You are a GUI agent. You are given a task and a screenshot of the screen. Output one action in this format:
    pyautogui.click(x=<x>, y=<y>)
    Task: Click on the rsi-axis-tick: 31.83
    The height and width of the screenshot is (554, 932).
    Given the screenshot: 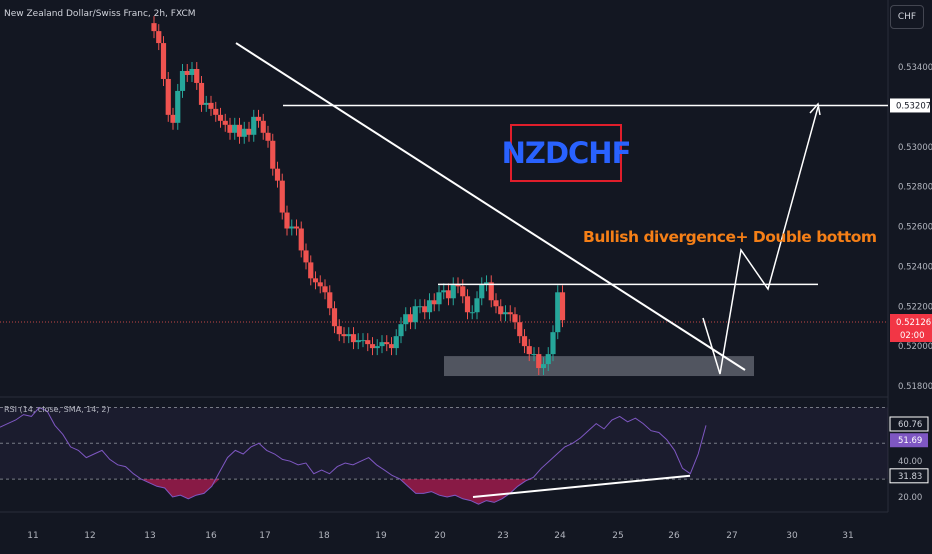 What is the action you would take?
    pyautogui.click(x=910, y=477)
    